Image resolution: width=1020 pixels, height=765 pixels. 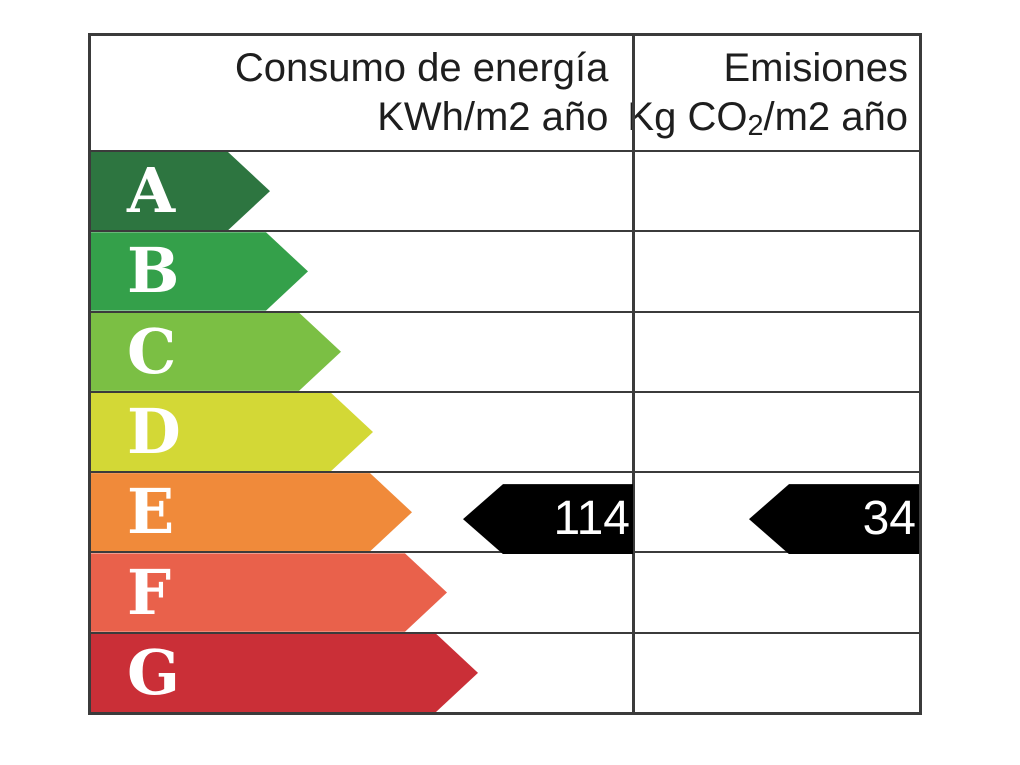 I want to click on rating-letter-d: D, so click(x=154, y=431).